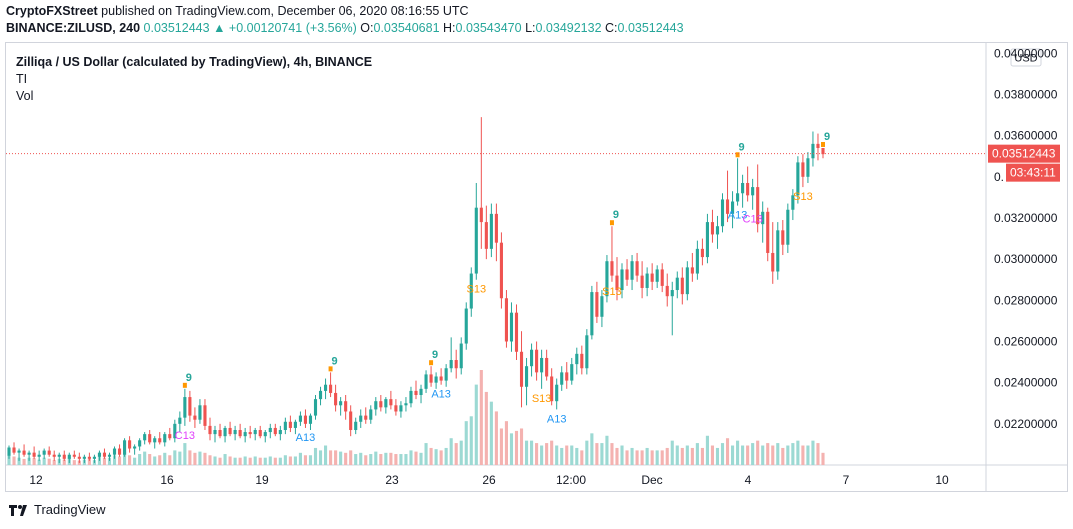 Image resolution: width=1073 pixels, height=529 pixels. I want to click on countdown-label: C13, so click(185, 436).